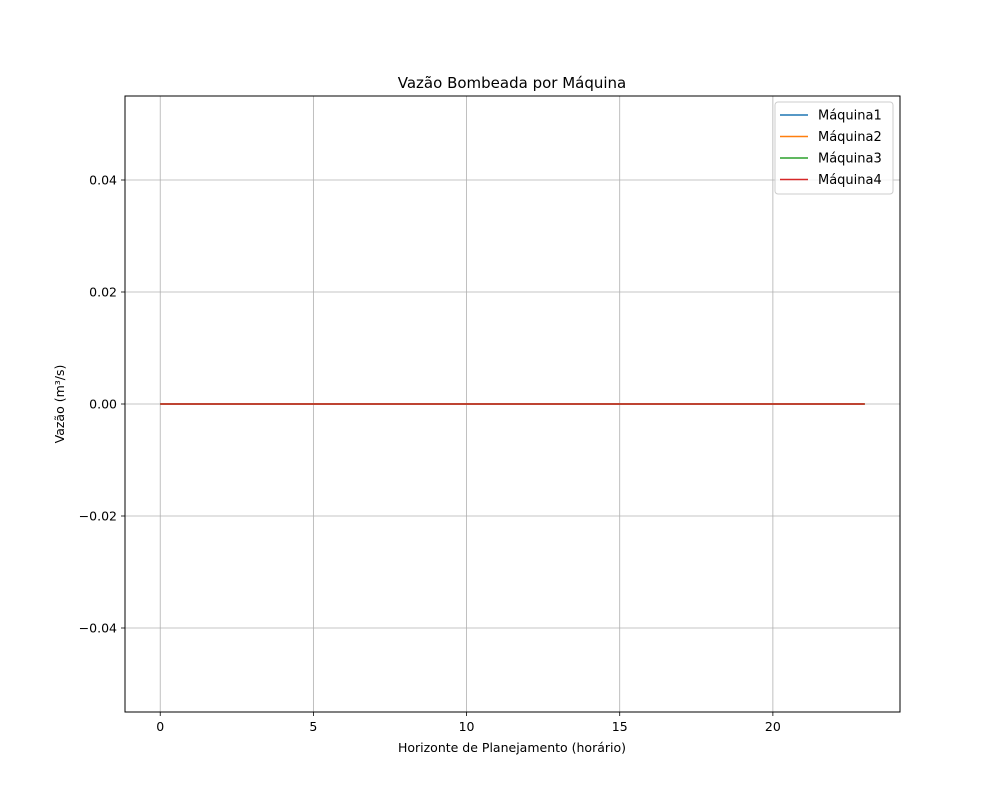 The image size is (1000, 800). What do you see at coordinates (620, 726) in the screenshot?
I see `x-tick-label: 15` at bounding box center [620, 726].